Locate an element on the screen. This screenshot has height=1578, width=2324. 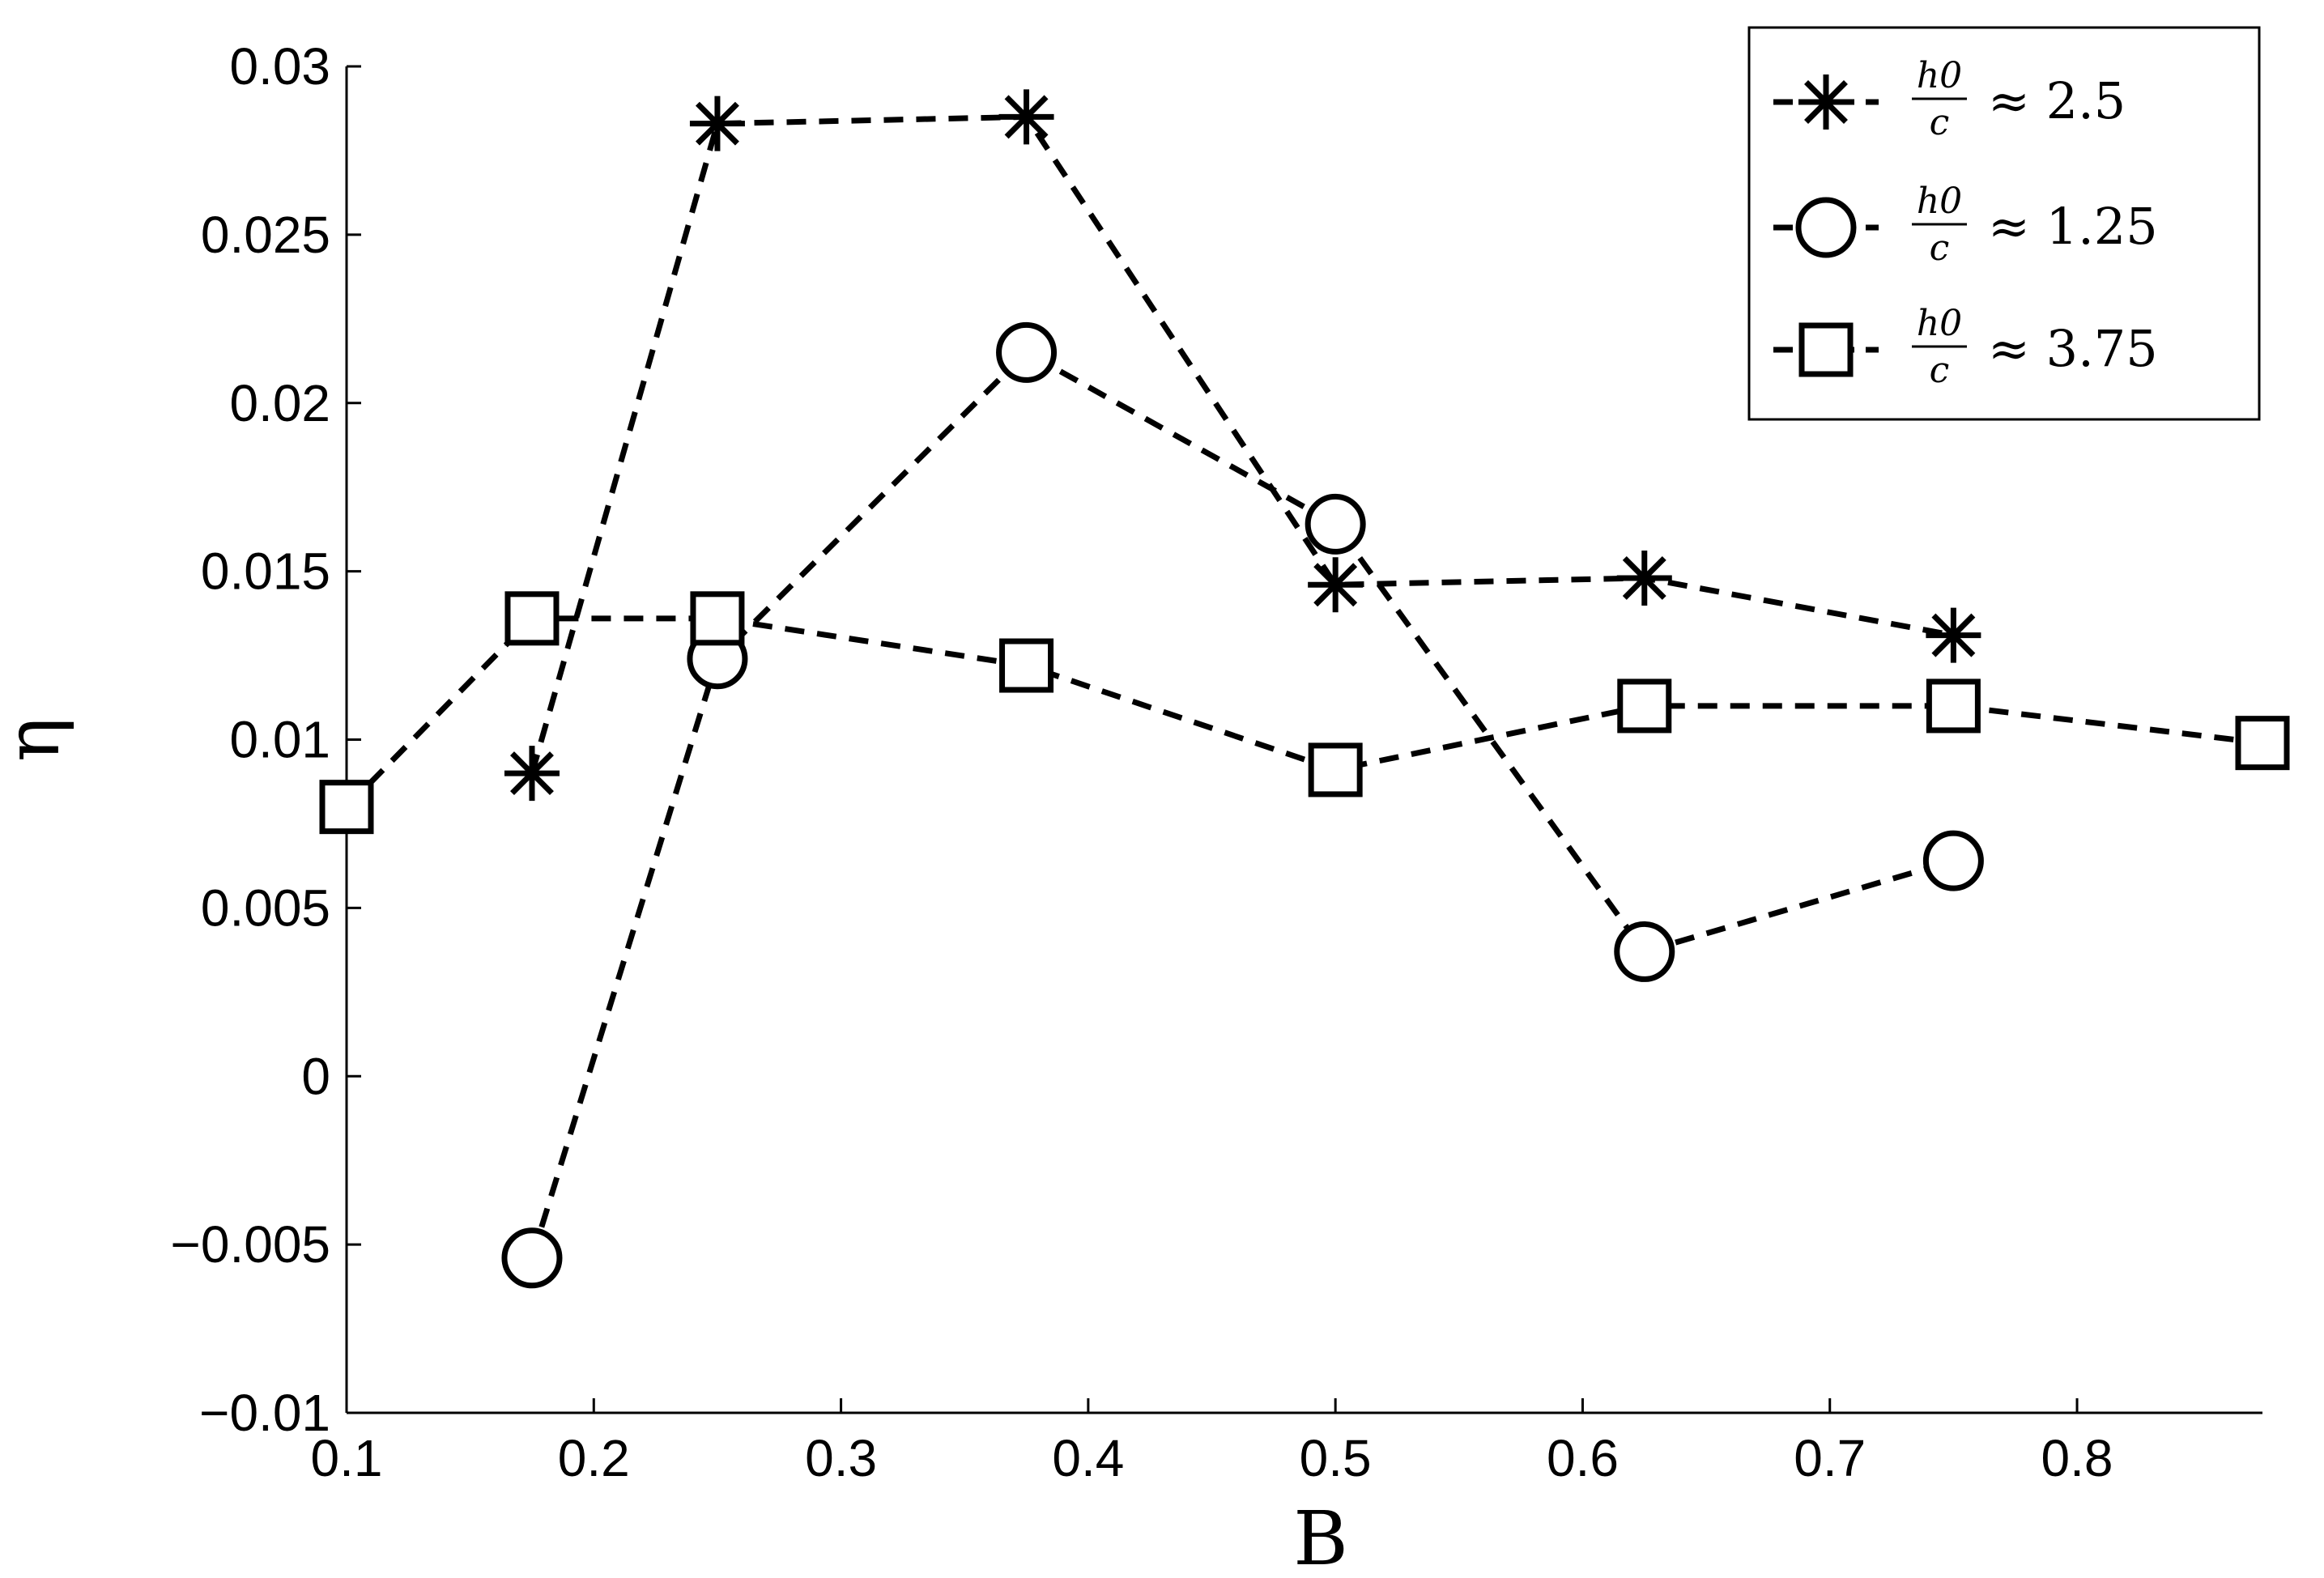
y-tick-label: 0.015 is located at coordinates (265, 571).